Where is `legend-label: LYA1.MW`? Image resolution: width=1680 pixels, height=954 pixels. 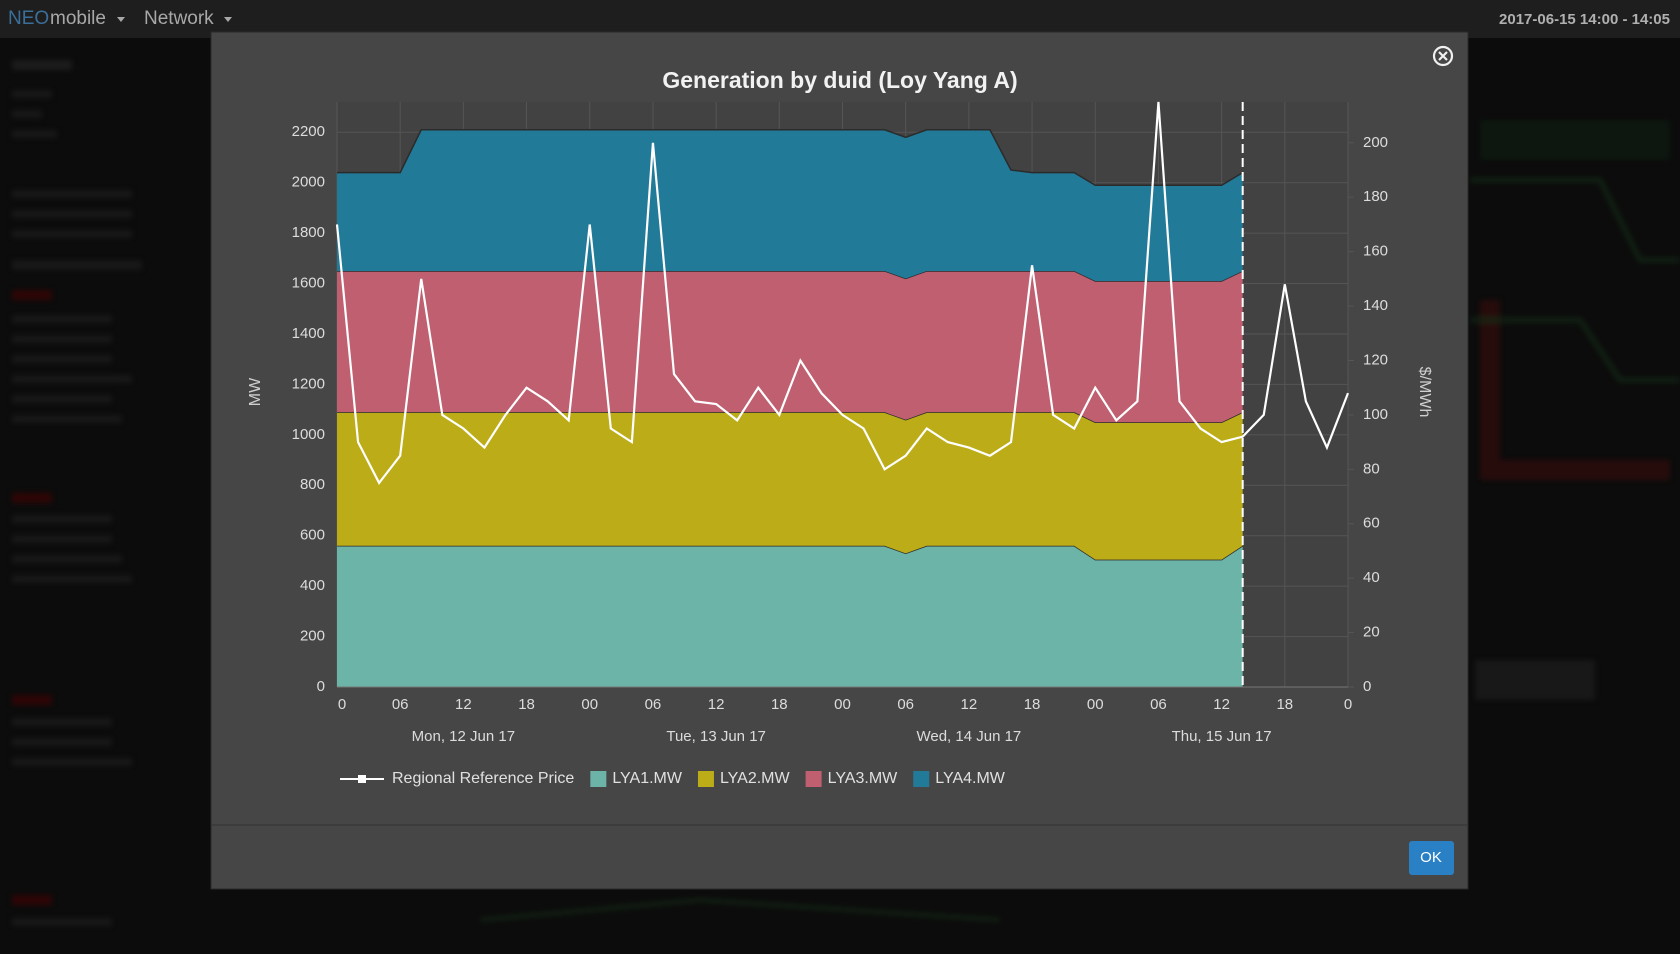 legend-label: LYA1.MW is located at coordinates (647, 778).